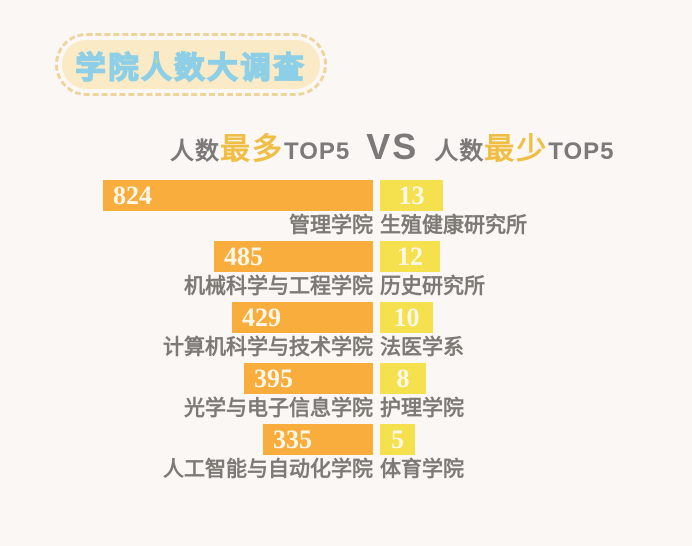 The height and width of the screenshot is (546, 692). What do you see at coordinates (318, 439) in the screenshot?
I see `max-bar: 335` at bounding box center [318, 439].